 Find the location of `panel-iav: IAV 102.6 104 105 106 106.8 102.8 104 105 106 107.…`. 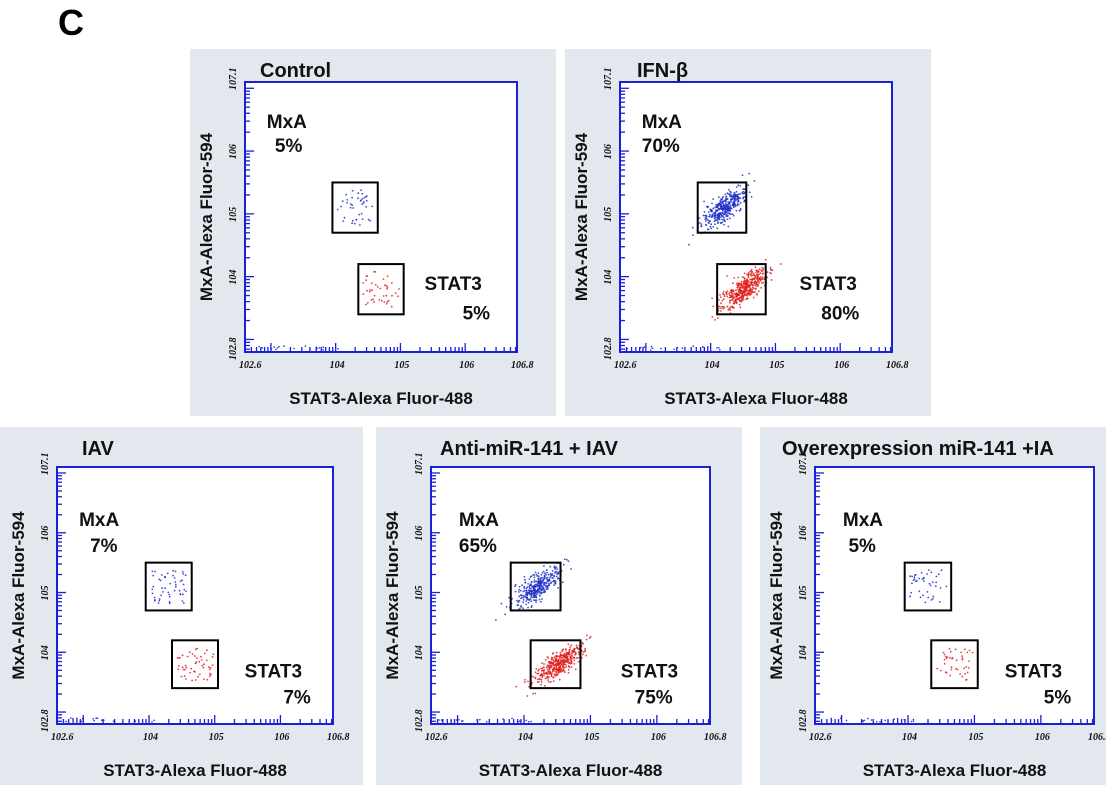

panel-iav: IAV 102.6 104 105 106 106.8 102.8 104 105 106 107.… is located at coordinates (181, 606).